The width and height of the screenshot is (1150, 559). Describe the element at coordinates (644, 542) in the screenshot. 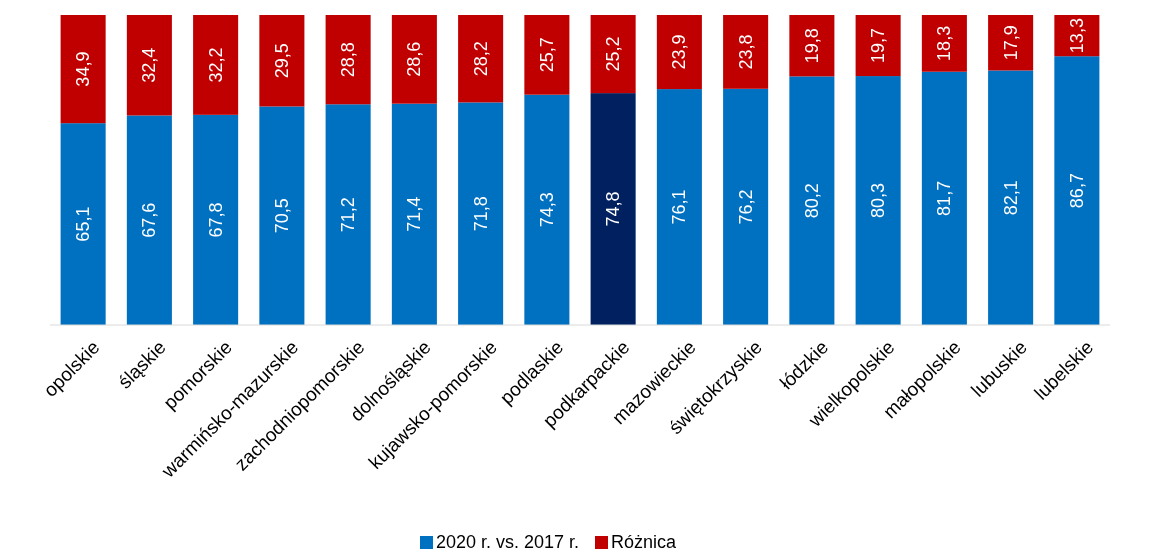

I see `legend-label: Różnica` at that location.